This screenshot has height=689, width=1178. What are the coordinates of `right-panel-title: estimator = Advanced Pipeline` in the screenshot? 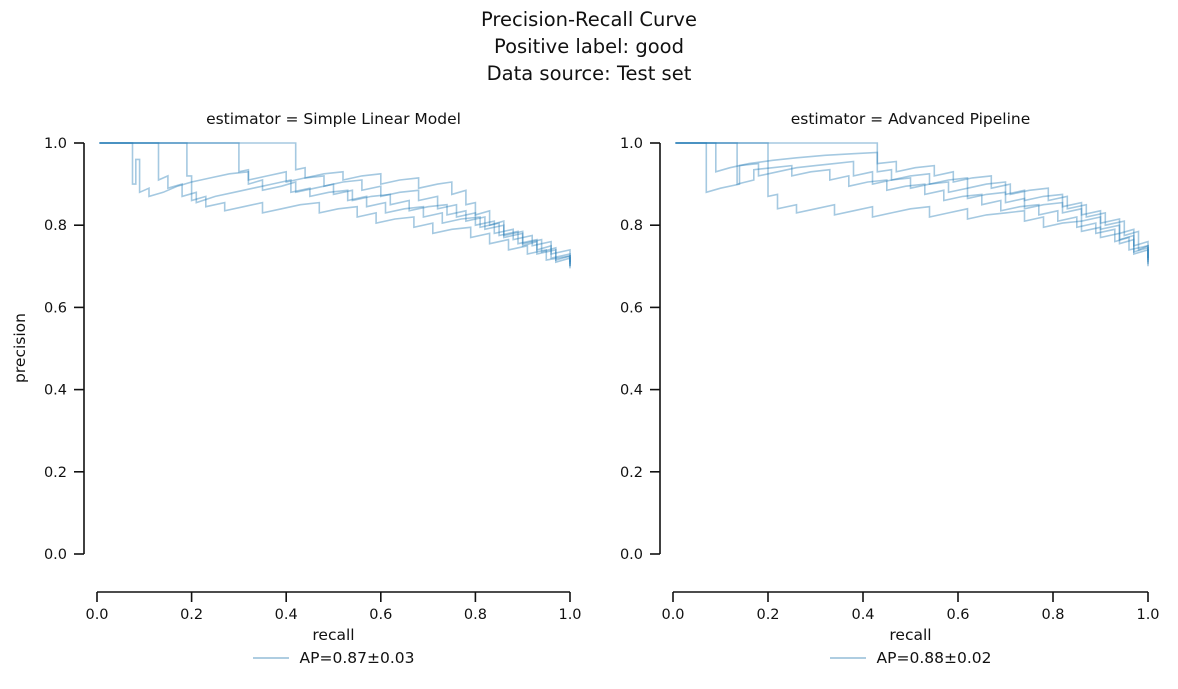 It's located at (910, 119).